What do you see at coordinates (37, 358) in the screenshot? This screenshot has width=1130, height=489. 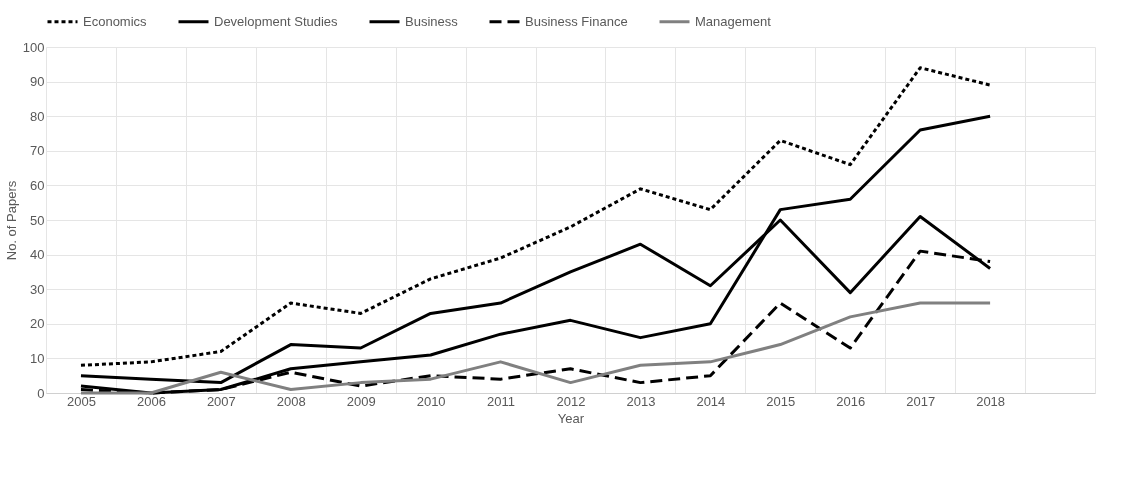 I see `y-tick-label: 10` at bounding box center [37, 358].